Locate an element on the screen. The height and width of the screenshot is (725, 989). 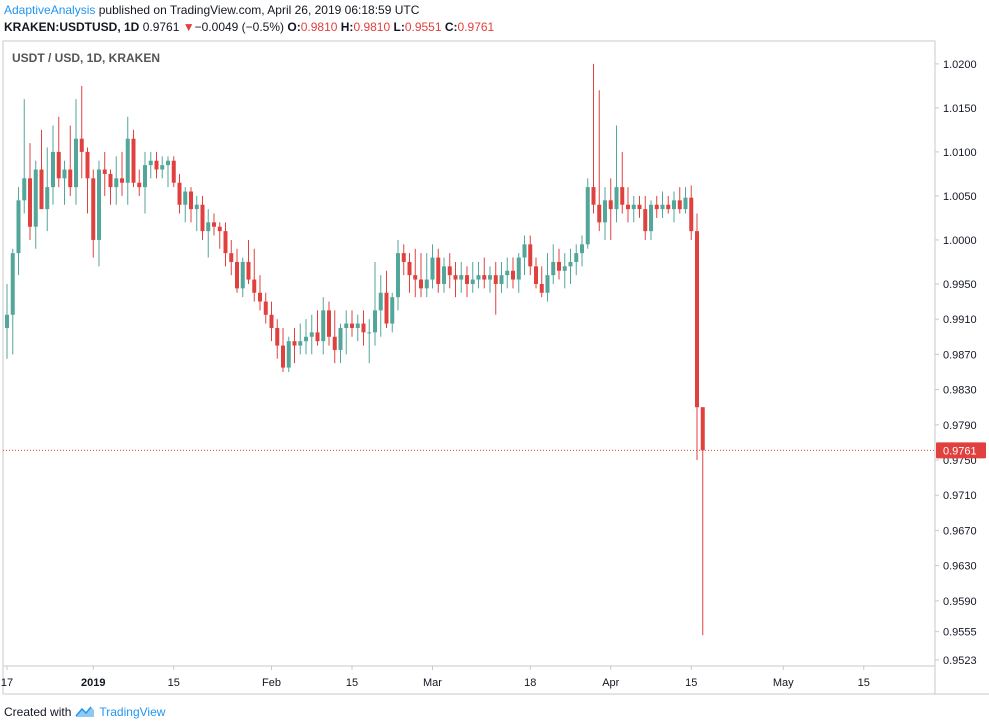
tradingview-logo-icon is located at coordinates (85, 712).